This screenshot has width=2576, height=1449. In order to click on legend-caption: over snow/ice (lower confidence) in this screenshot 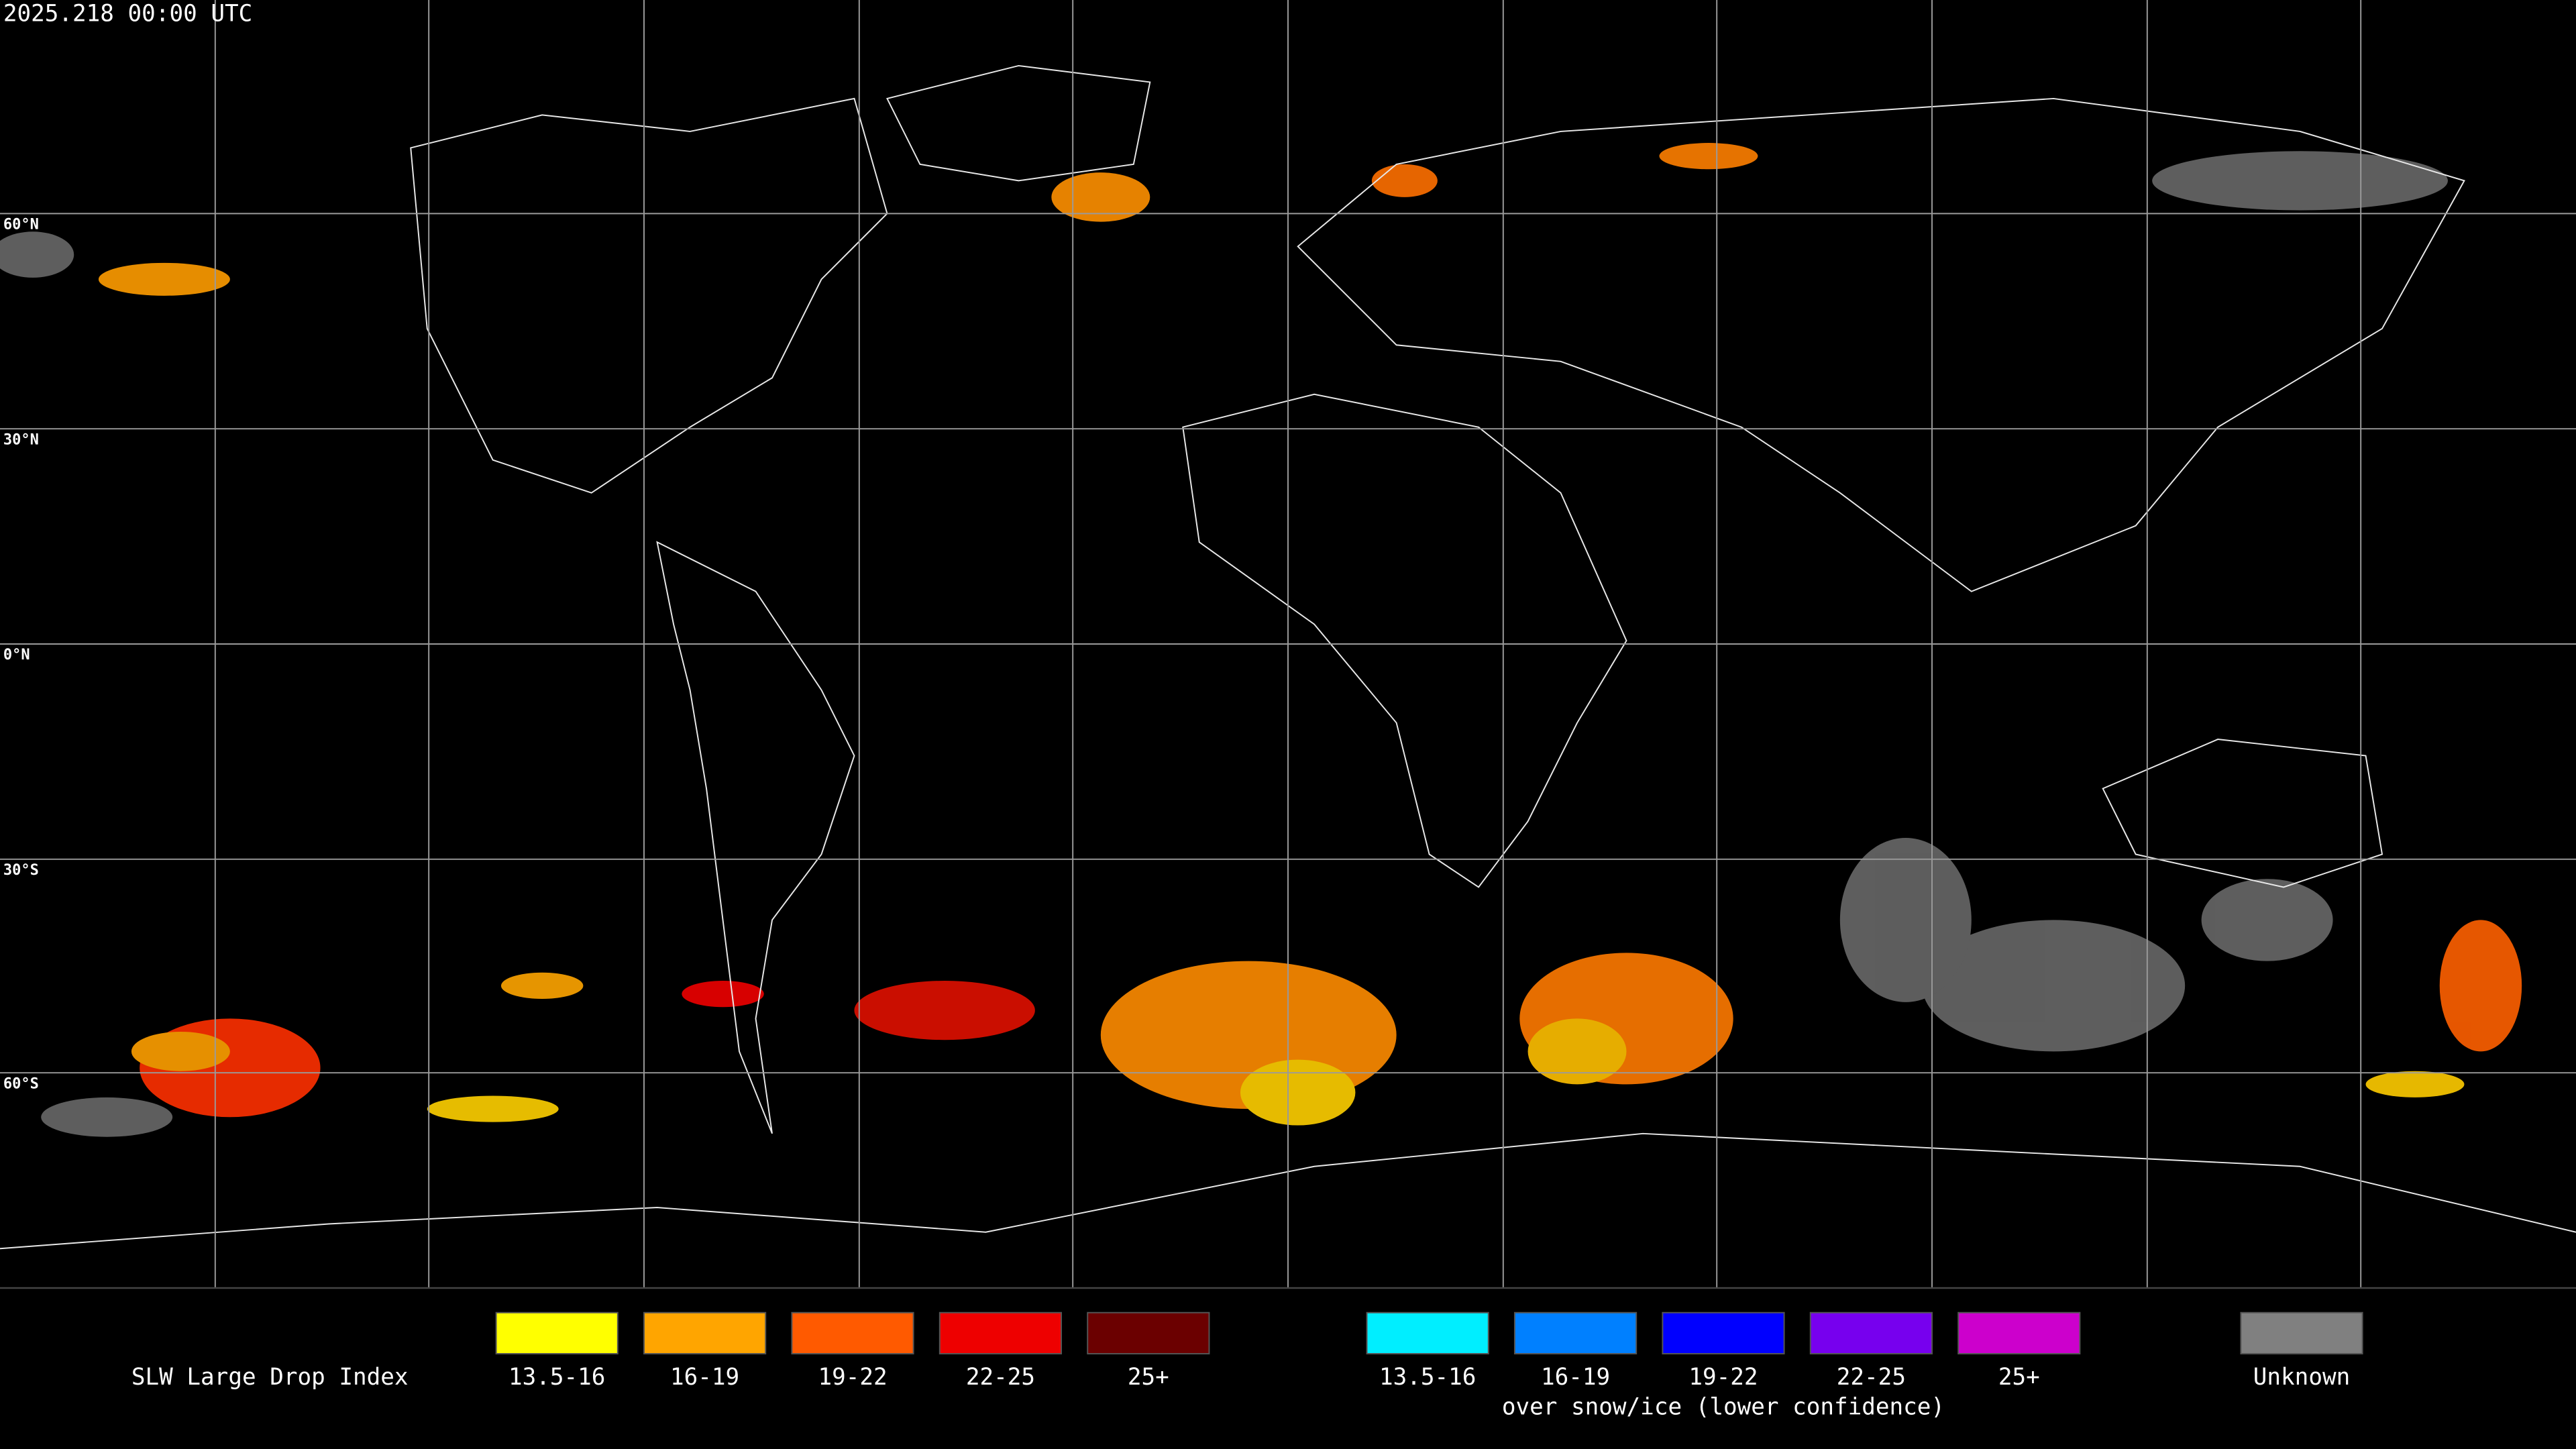, I will do `click(1723, 1406)`.